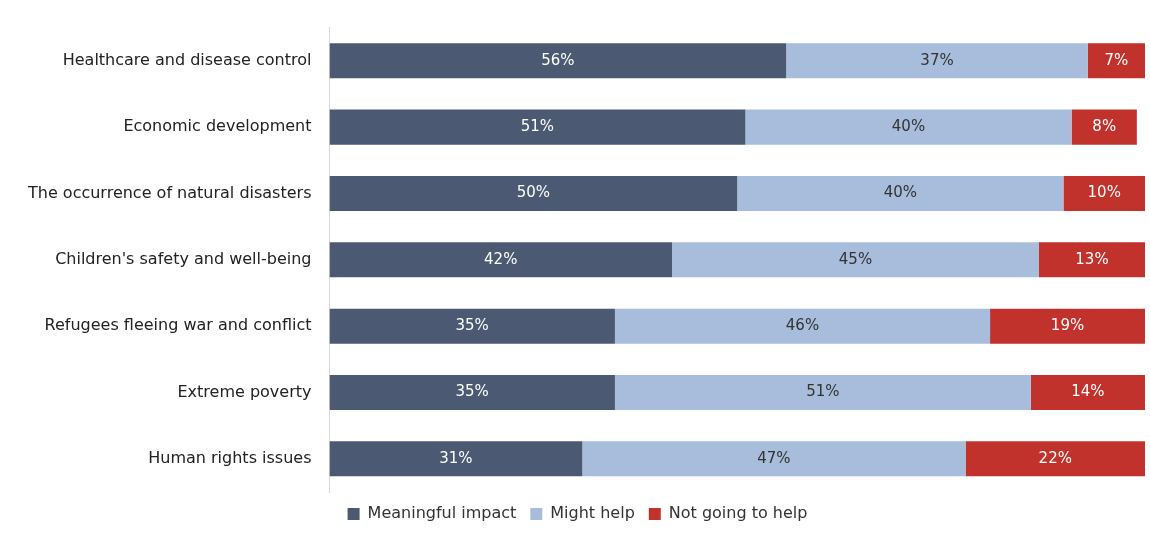 Image resolution: width=1150 pixels, height=537 pixels. Describe the element at coordinates (217, 126) in the screenshot. I see `y-tick-label: Economic development` at that location.